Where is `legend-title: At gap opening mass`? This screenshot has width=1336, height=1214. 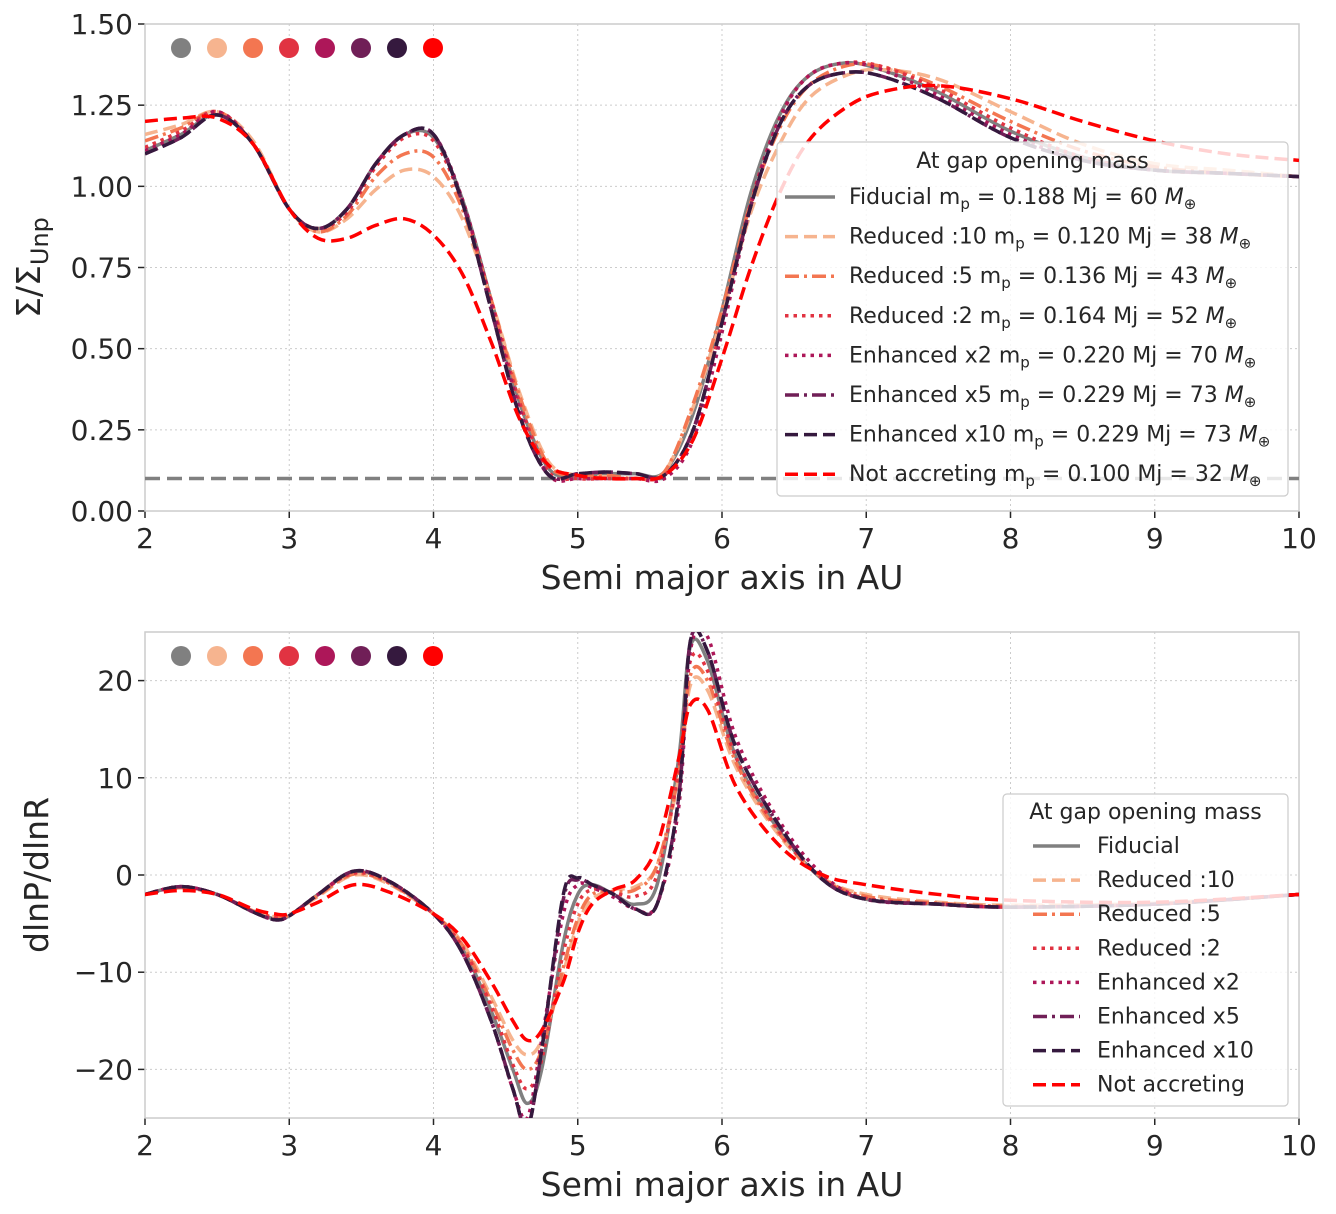
legend-title: At gap opening mass is located at coordinates (1032, 161).